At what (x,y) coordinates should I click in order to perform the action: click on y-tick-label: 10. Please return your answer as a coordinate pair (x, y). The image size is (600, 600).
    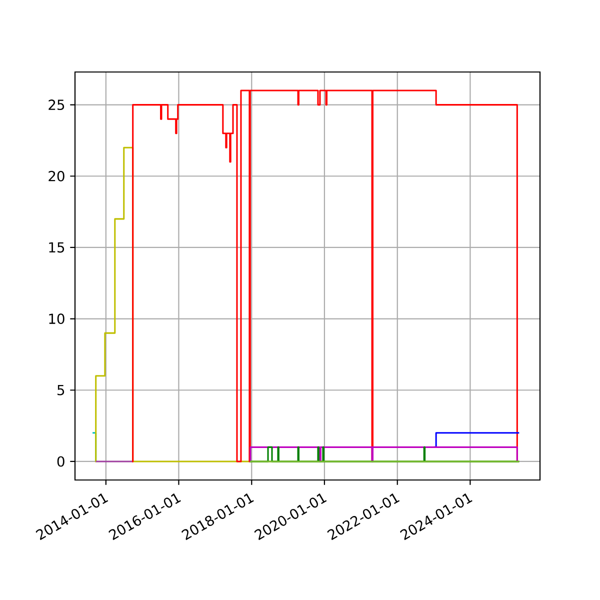
    Looking at the image, I should click on (56, 319).